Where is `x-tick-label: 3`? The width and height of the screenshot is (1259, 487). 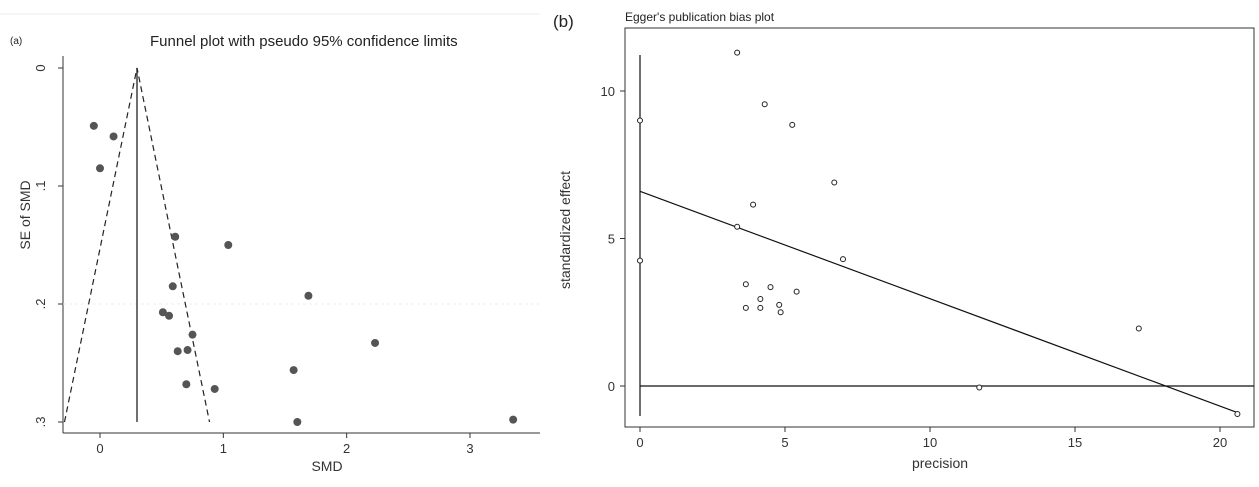
x-tick-label: 3 is located at coordinates (469, 448).